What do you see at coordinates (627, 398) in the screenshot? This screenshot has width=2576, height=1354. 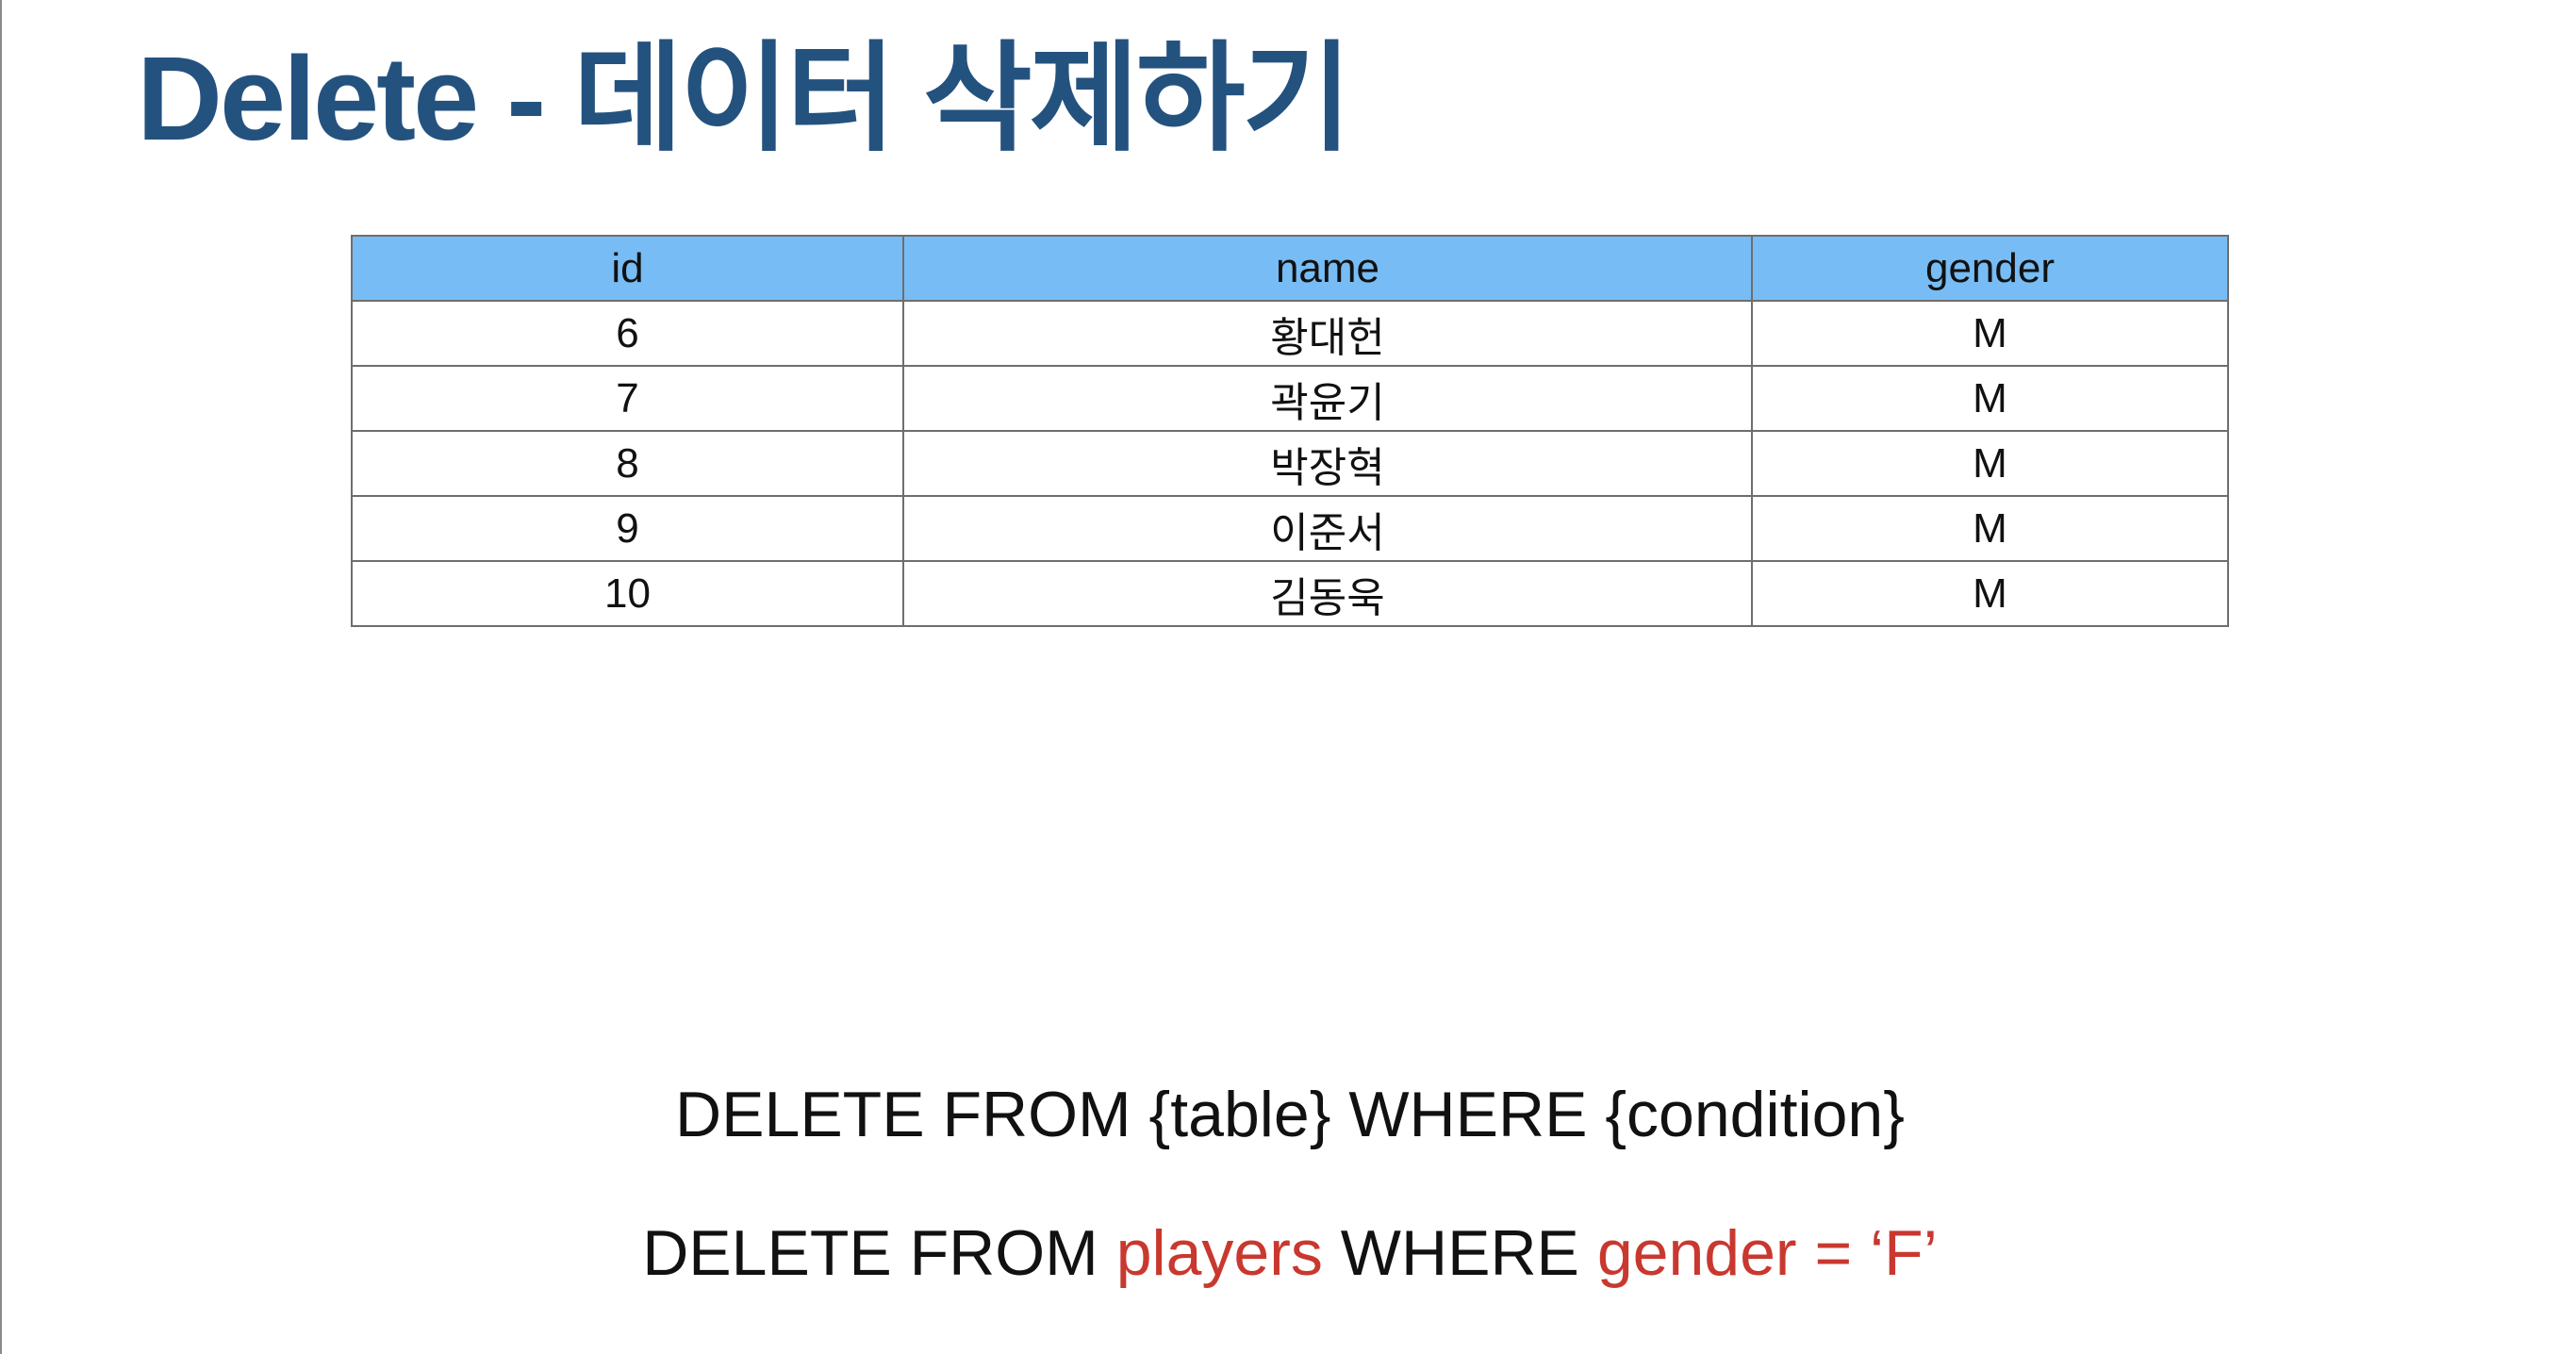 I see `cell-id: 7` at bounding box center [627, 398].